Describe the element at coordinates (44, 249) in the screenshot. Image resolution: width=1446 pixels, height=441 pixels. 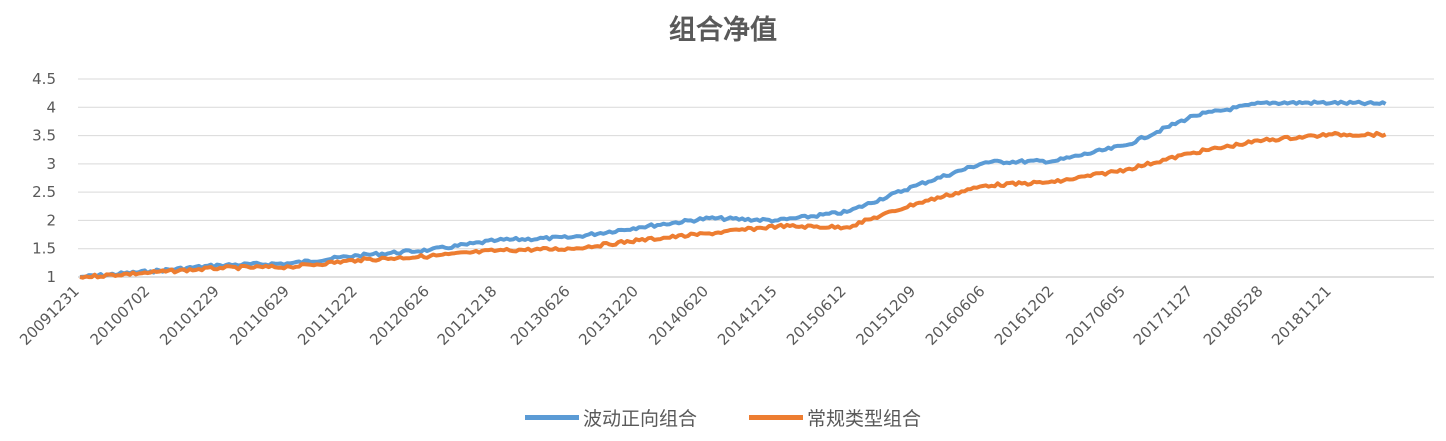
I see `y-tick-label: 1.5` at that location.